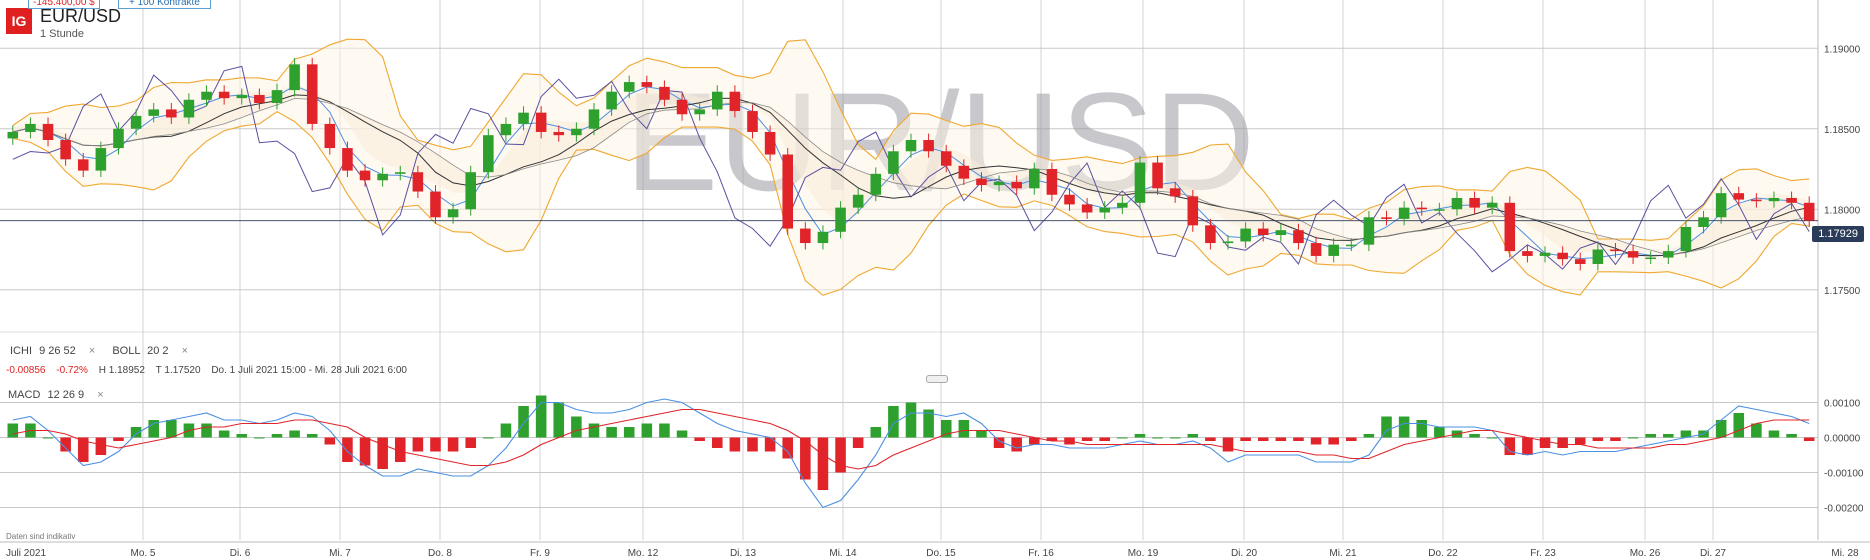  I want to click on x-axis-label: Fr. 16, so click(1041, 553).